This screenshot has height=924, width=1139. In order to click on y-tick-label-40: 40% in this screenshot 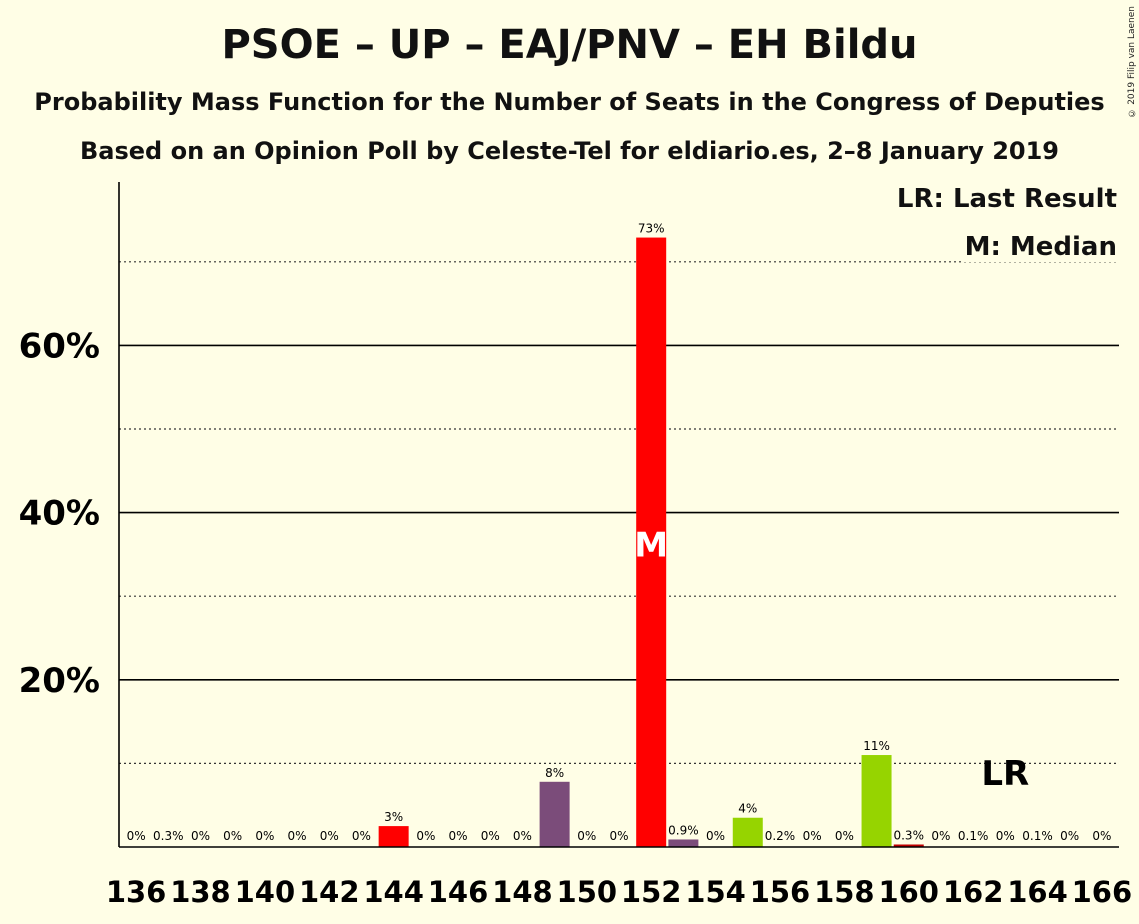, I will do `click(59, 514)`.